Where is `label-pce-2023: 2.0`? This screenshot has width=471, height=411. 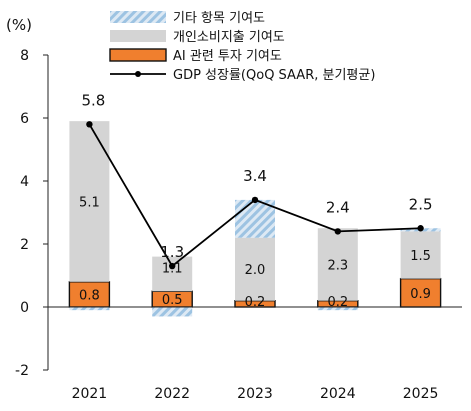 label-pce-2023: 2.0 is located at coordinates (255, 270).